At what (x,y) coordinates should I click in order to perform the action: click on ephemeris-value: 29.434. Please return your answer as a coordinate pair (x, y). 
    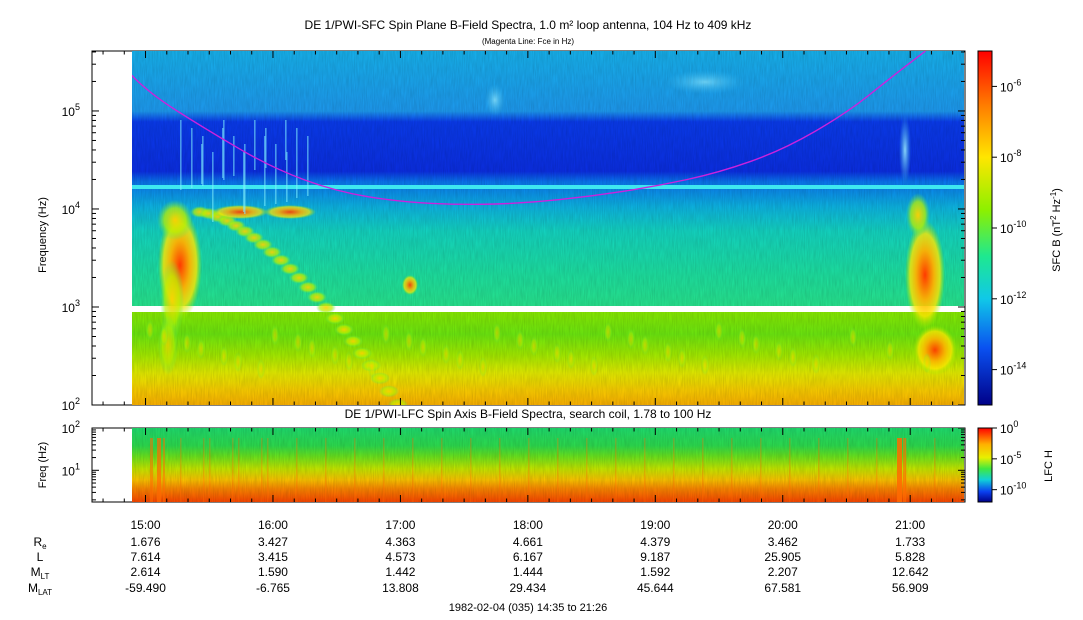
    Looking at the image, I should click on (528, 588).